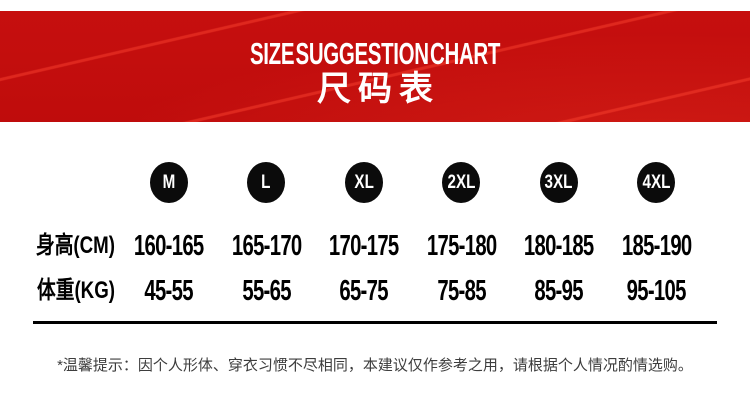 Image resolution: width=750 pixels, height=402 pixels. Describe the element at coordinates (378, 89) in the screenshot. I see `page-title-chinese: 尺码表` at that location.